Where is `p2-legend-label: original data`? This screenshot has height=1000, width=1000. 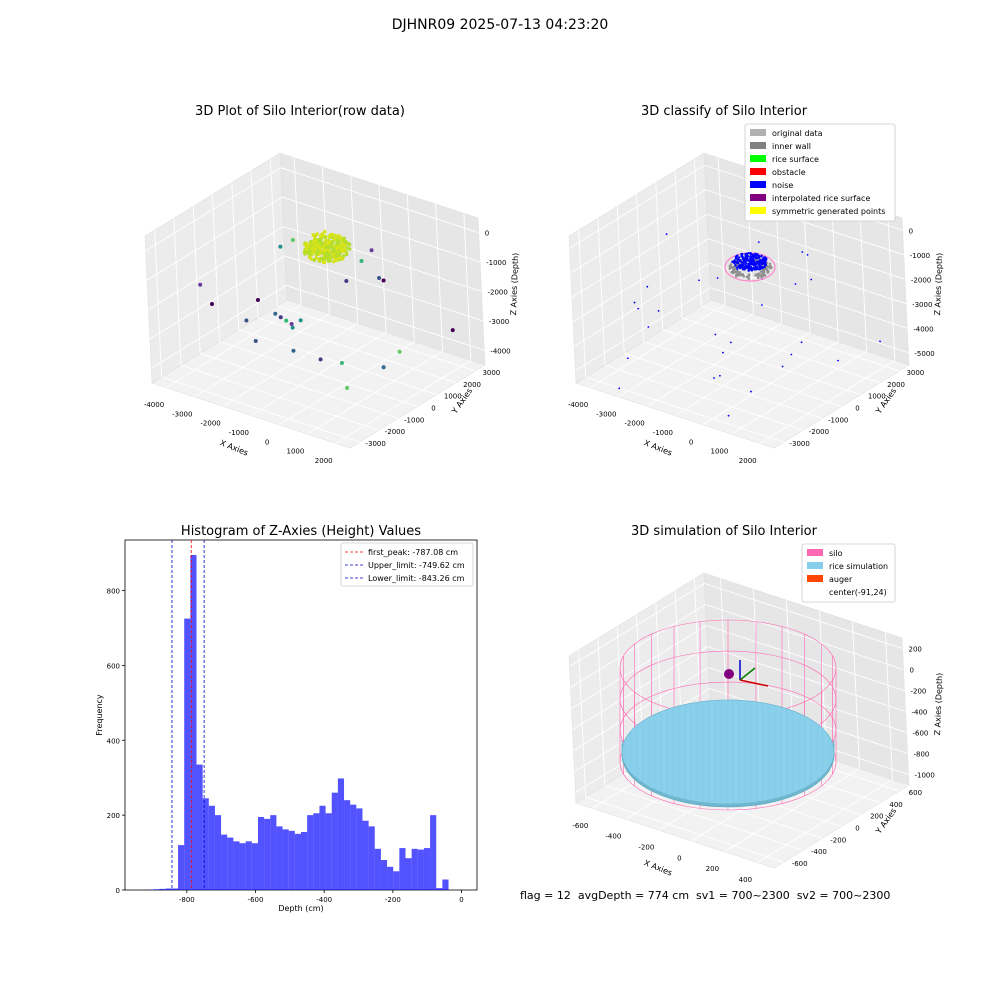
p2-legend-label: original data is located at coordinates (797, 133).